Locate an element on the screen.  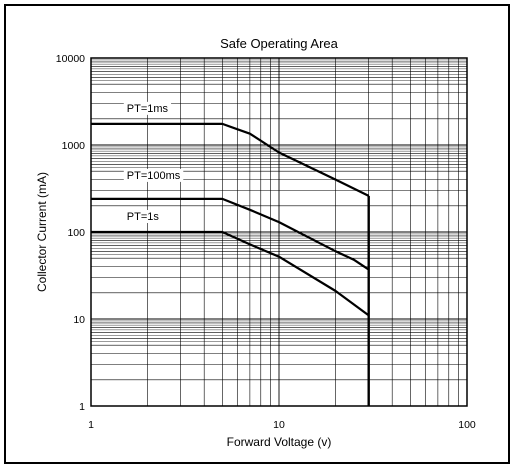
y-tick-label: 1 is located at coordinates (82, 407).